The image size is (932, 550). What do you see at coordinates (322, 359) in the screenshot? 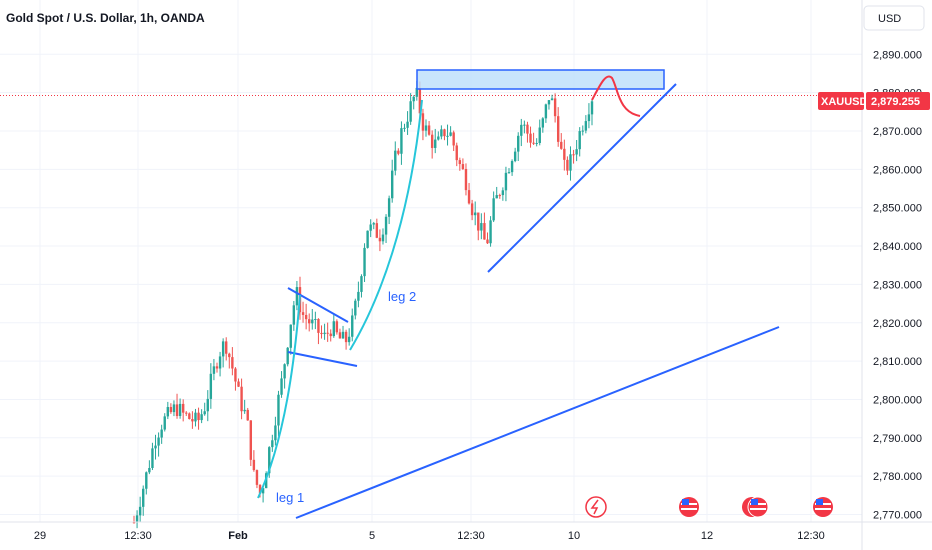
I see `pennant-lower-line` at bounding box center [322, 359].